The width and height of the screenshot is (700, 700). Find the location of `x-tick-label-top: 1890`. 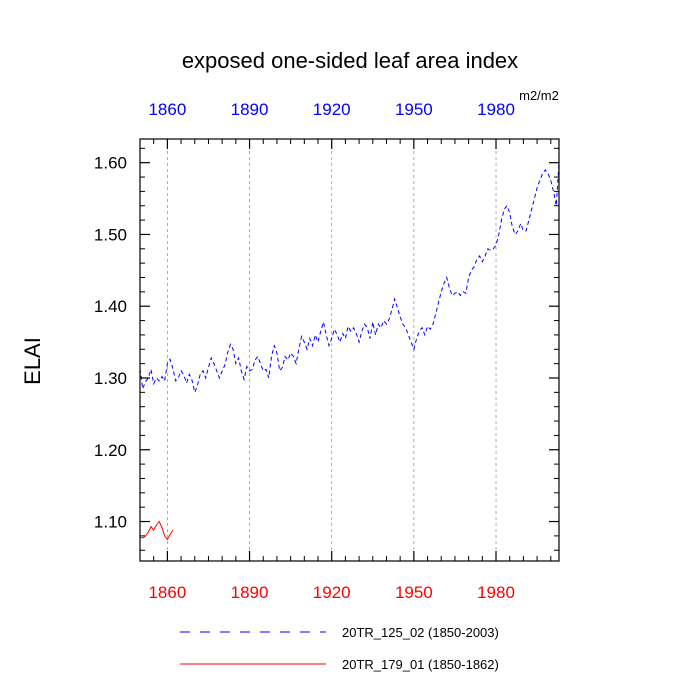

x-tick-label-top: 1890 is located at coordinates (250, 109).